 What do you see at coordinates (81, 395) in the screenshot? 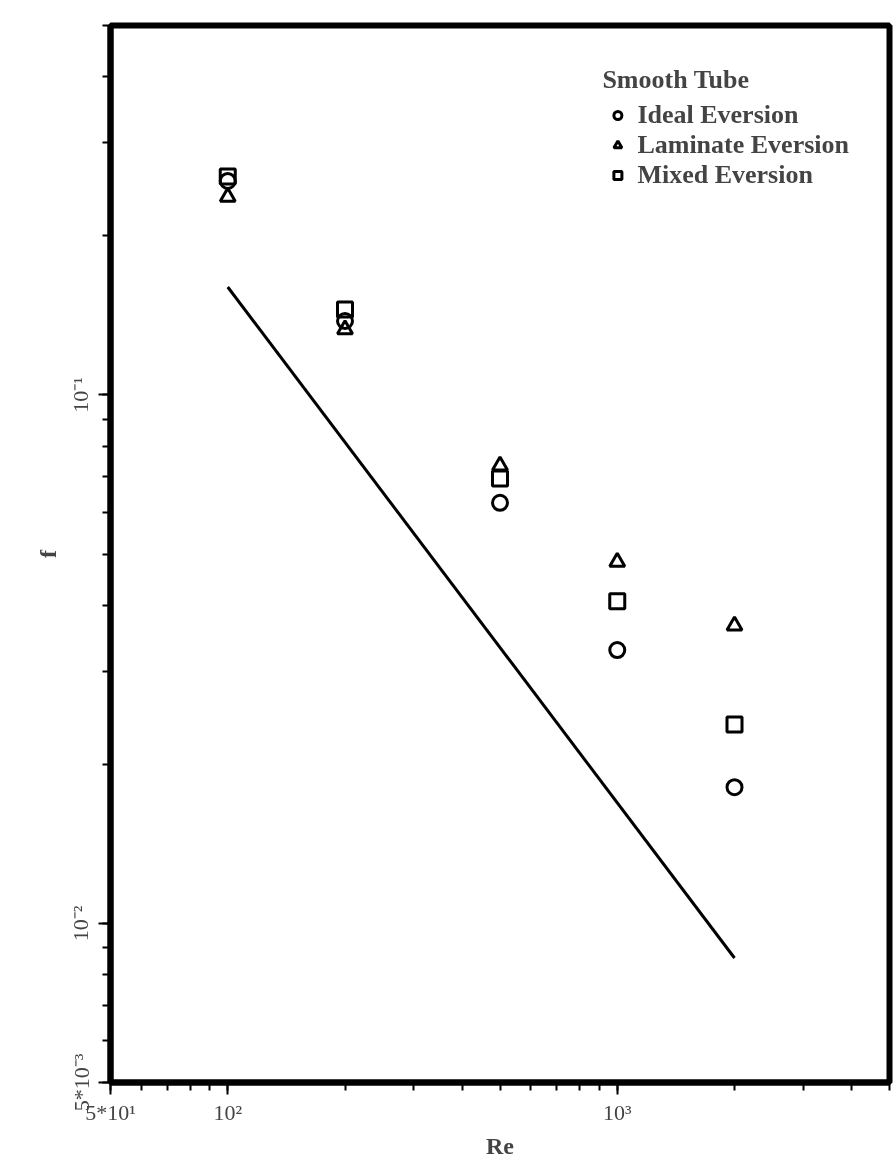
I see `y-tick-label: 10⁻¹` at bounding box center [81, 395].